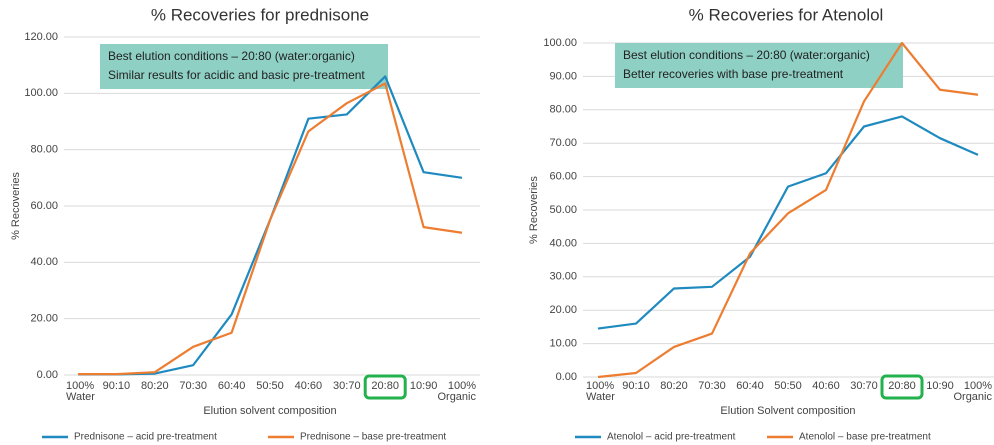 Image resolution: width=994 pixels, height=445 pixels. Describe the element at coordinates (563, 344) in the screenshot. I see `y-tick-label: 10.00` at that location.